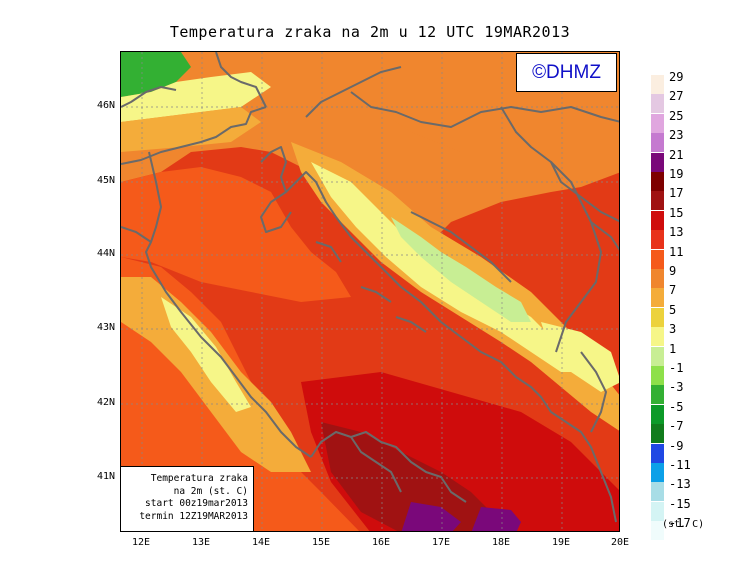 Image resolution: width=740 pixels, height=582 pixels. I want to click on legend-label: -3, so click(676, 387).